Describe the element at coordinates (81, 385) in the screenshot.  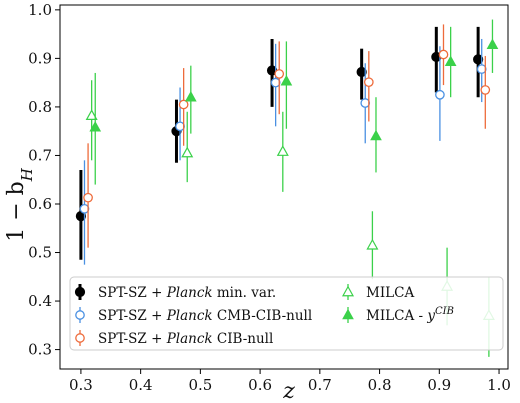
I see `x-tick-label: 0.3` at that location.